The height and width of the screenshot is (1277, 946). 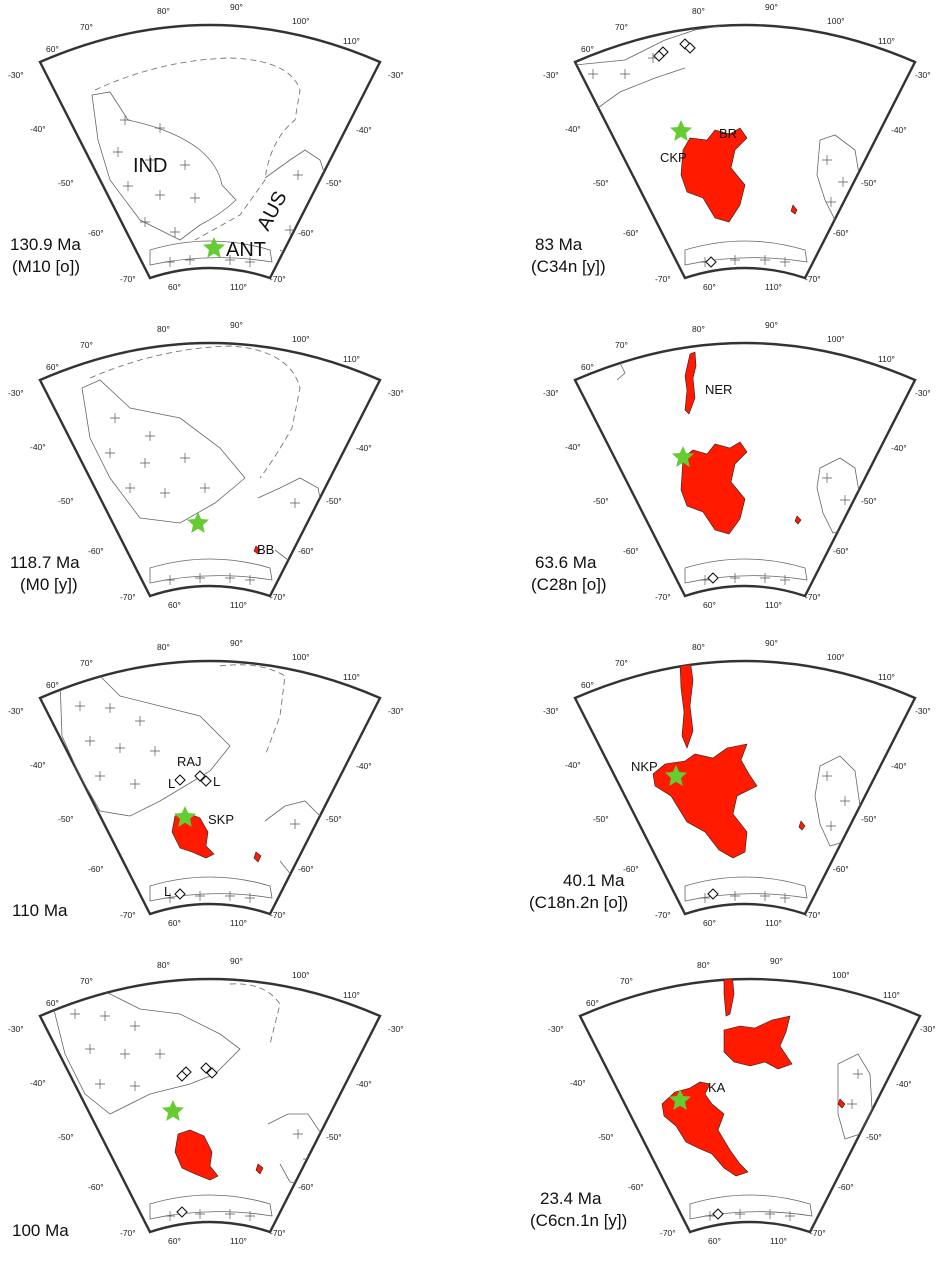 What do you see at coordinates (728, 133) in the screenshot?
I see `label-br: BR` at bounding box center [728, 133].